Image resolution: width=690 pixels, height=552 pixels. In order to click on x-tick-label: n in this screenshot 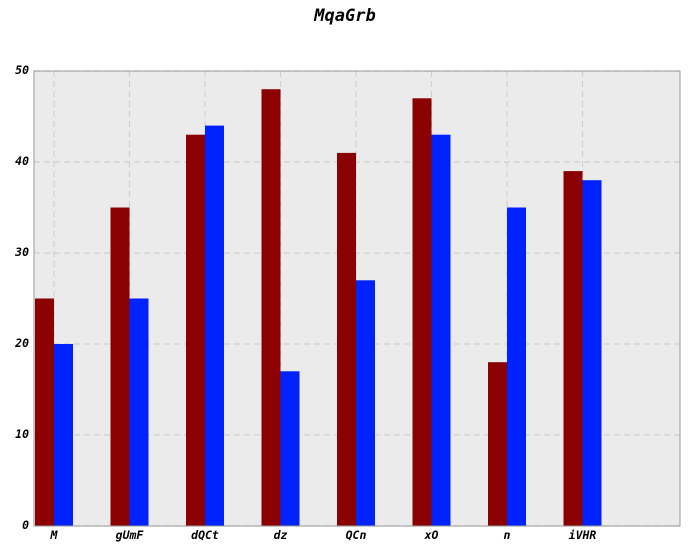, I will do `click(507, 535)`.